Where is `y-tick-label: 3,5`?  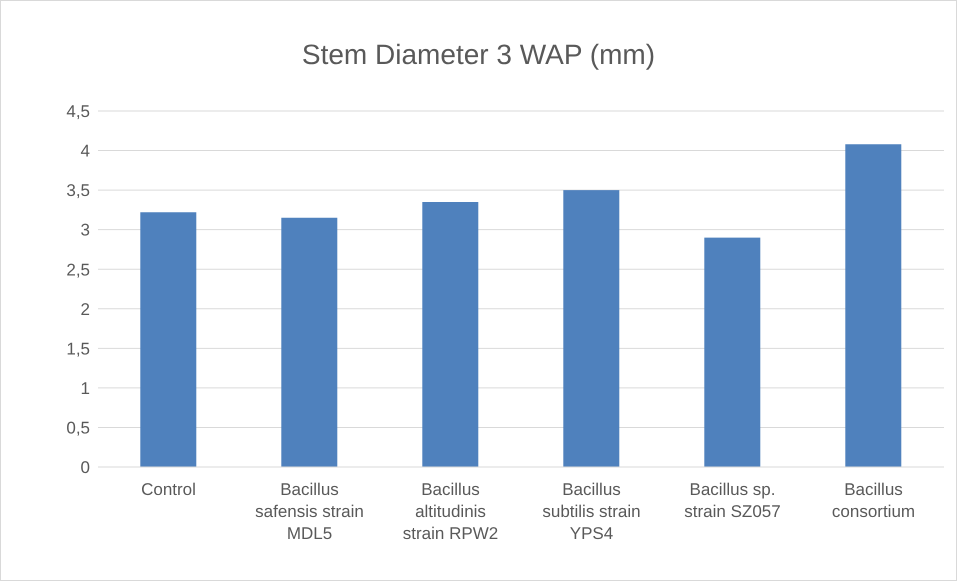
y-tick-label: 3,5 is located at coordinates (78, 190).